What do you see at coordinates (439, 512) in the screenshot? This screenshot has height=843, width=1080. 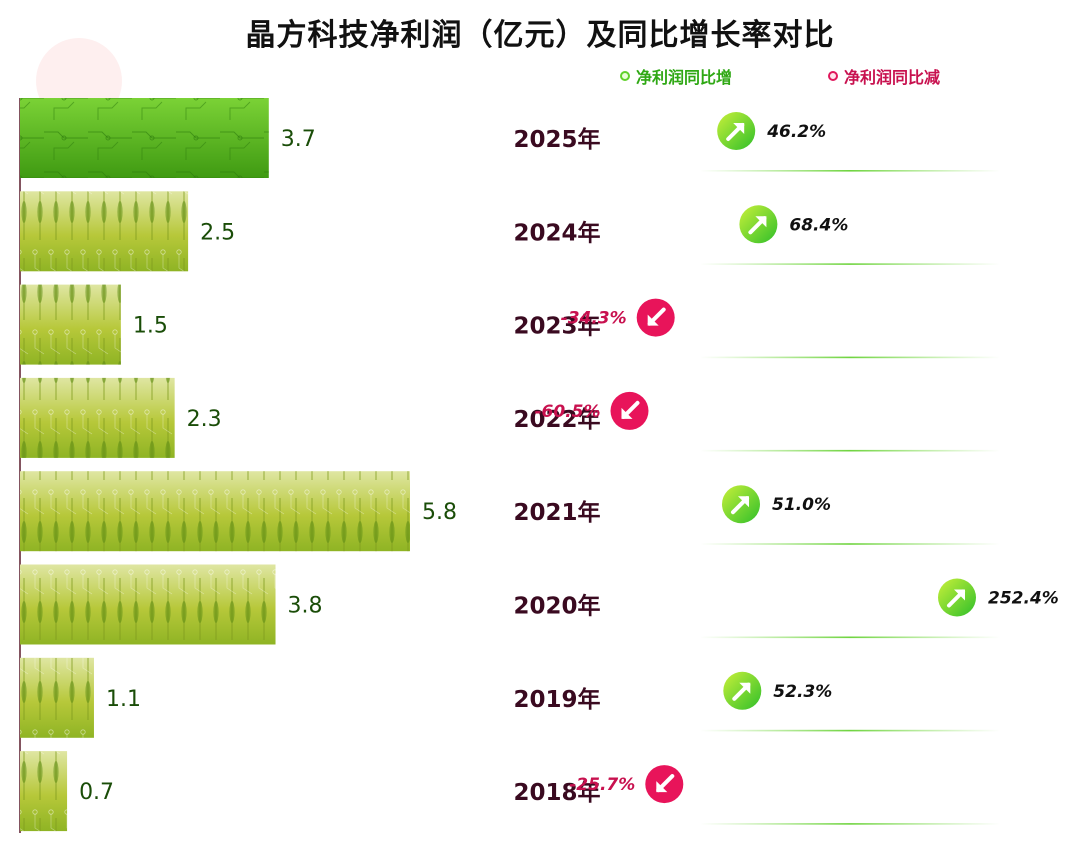 I see `profit-value-label: 5.8` at bounding box center [439, 512].